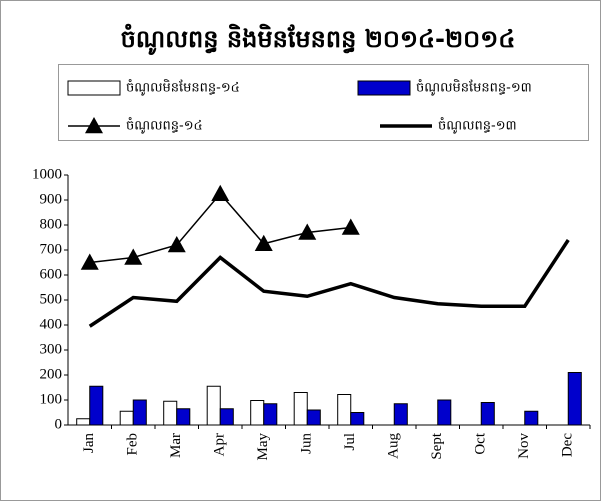 This screenshot has width=601, height=501. What do you see at coordinates (220, 444) in the screenshot?
I see `x-tick-label: Apr` at bounding box center [220, 444].